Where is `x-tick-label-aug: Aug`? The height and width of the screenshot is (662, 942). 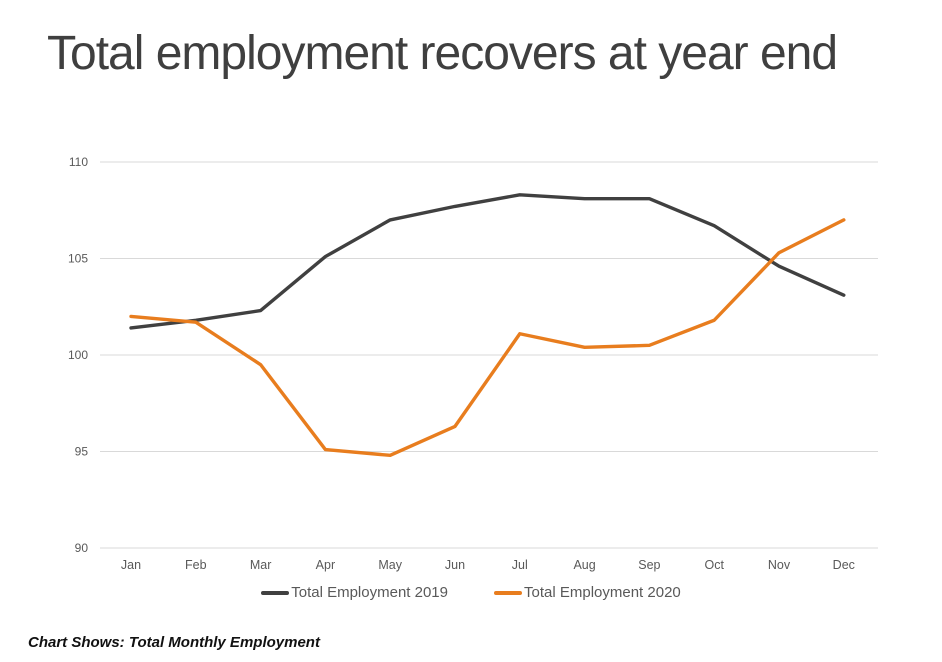 x-tick-label-aug: Aug is located at coordinates (584, 565).